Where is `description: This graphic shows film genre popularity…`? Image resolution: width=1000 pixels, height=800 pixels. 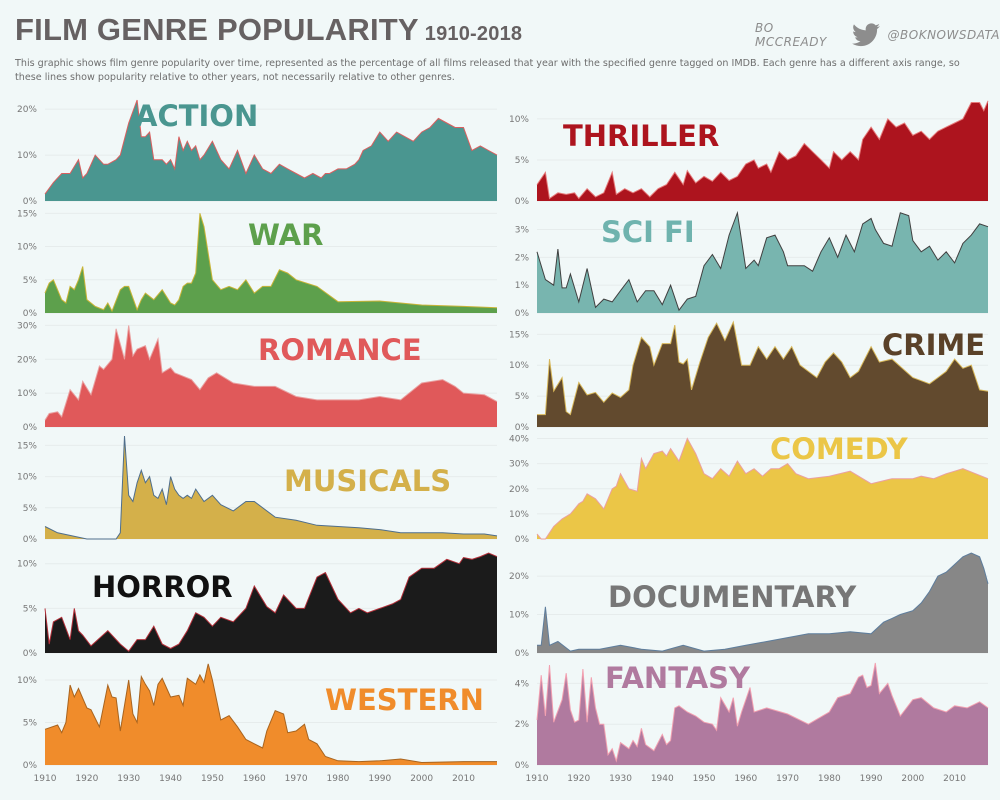
description: This graphic shows film genre popularity… is located at coordinates (487, 70).